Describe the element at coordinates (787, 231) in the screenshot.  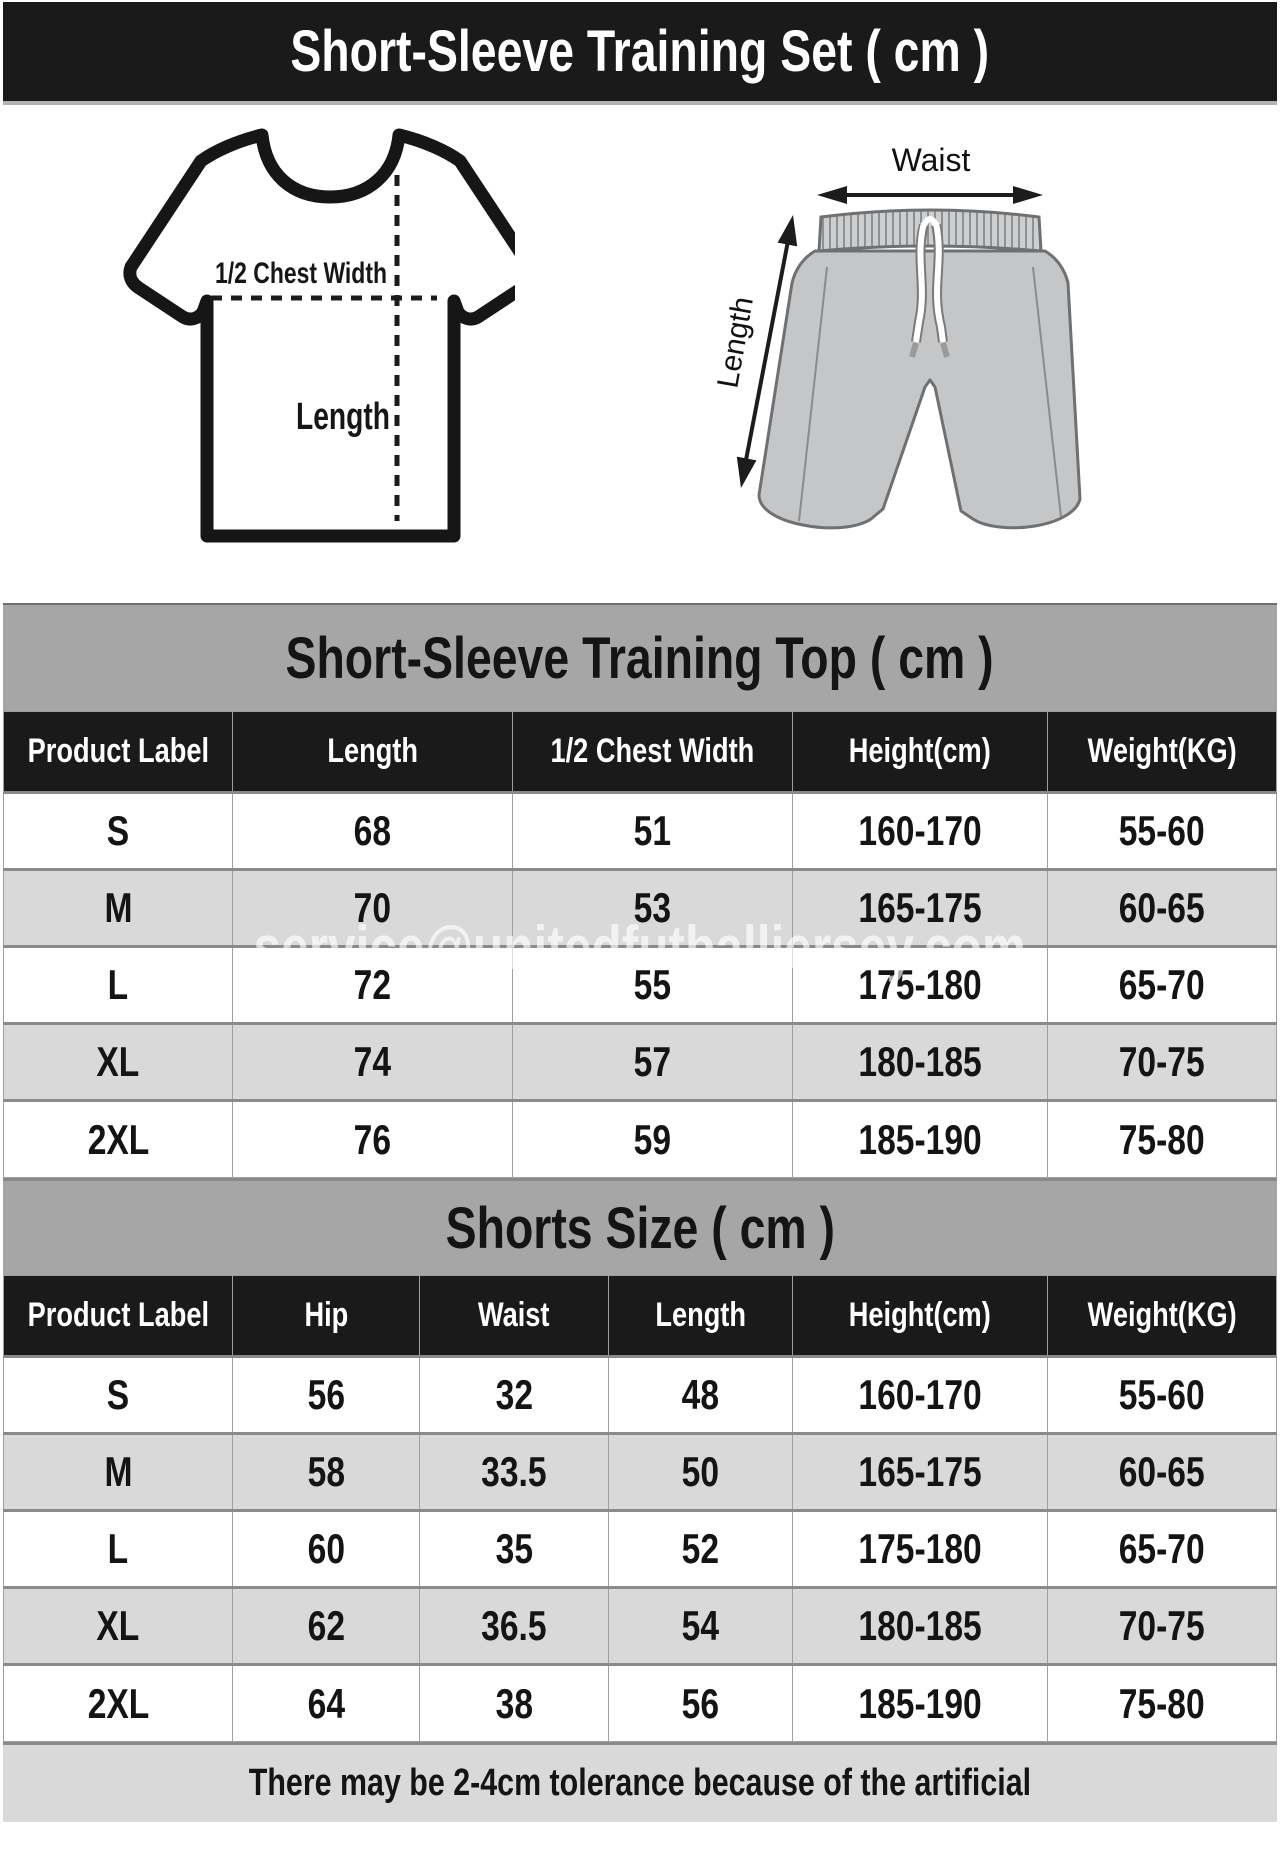
I see `length-arrowhead-top` at that location.